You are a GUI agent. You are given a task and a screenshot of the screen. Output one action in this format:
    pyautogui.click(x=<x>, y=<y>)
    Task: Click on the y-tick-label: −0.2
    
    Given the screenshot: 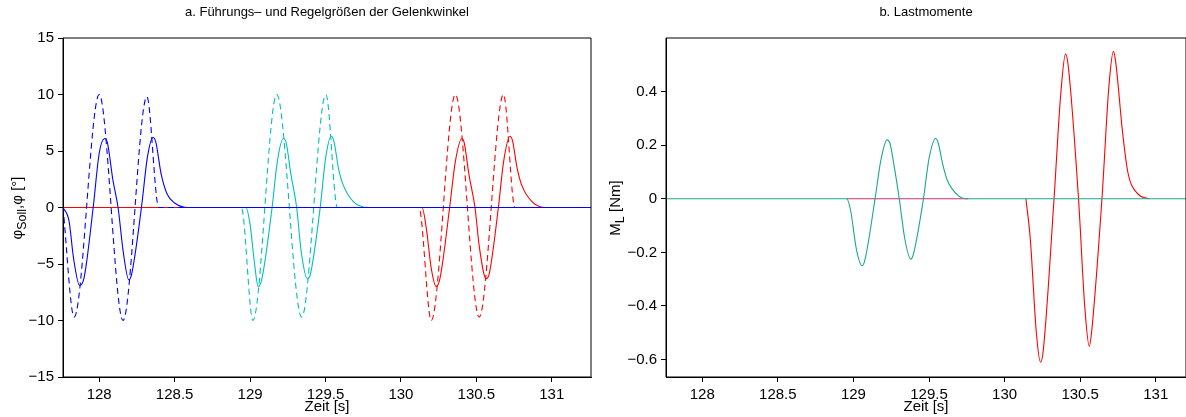 What is the action you would take?
    pyautogui.click(x=642, y=251)
    